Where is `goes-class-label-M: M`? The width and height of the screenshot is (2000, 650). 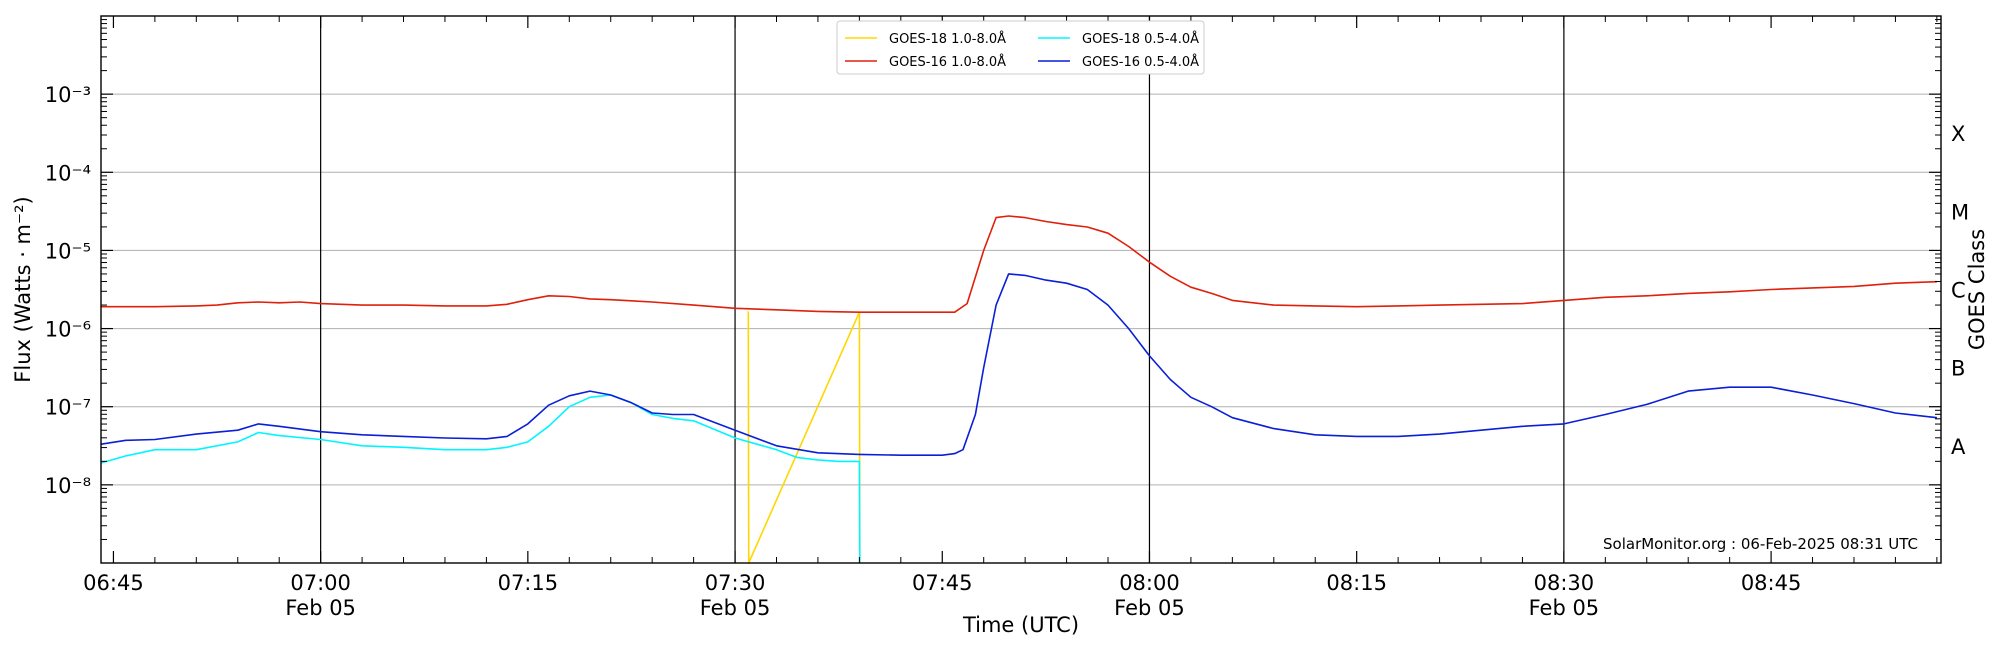 goes-class-label-M: M is located at coordinates (1960, 212).